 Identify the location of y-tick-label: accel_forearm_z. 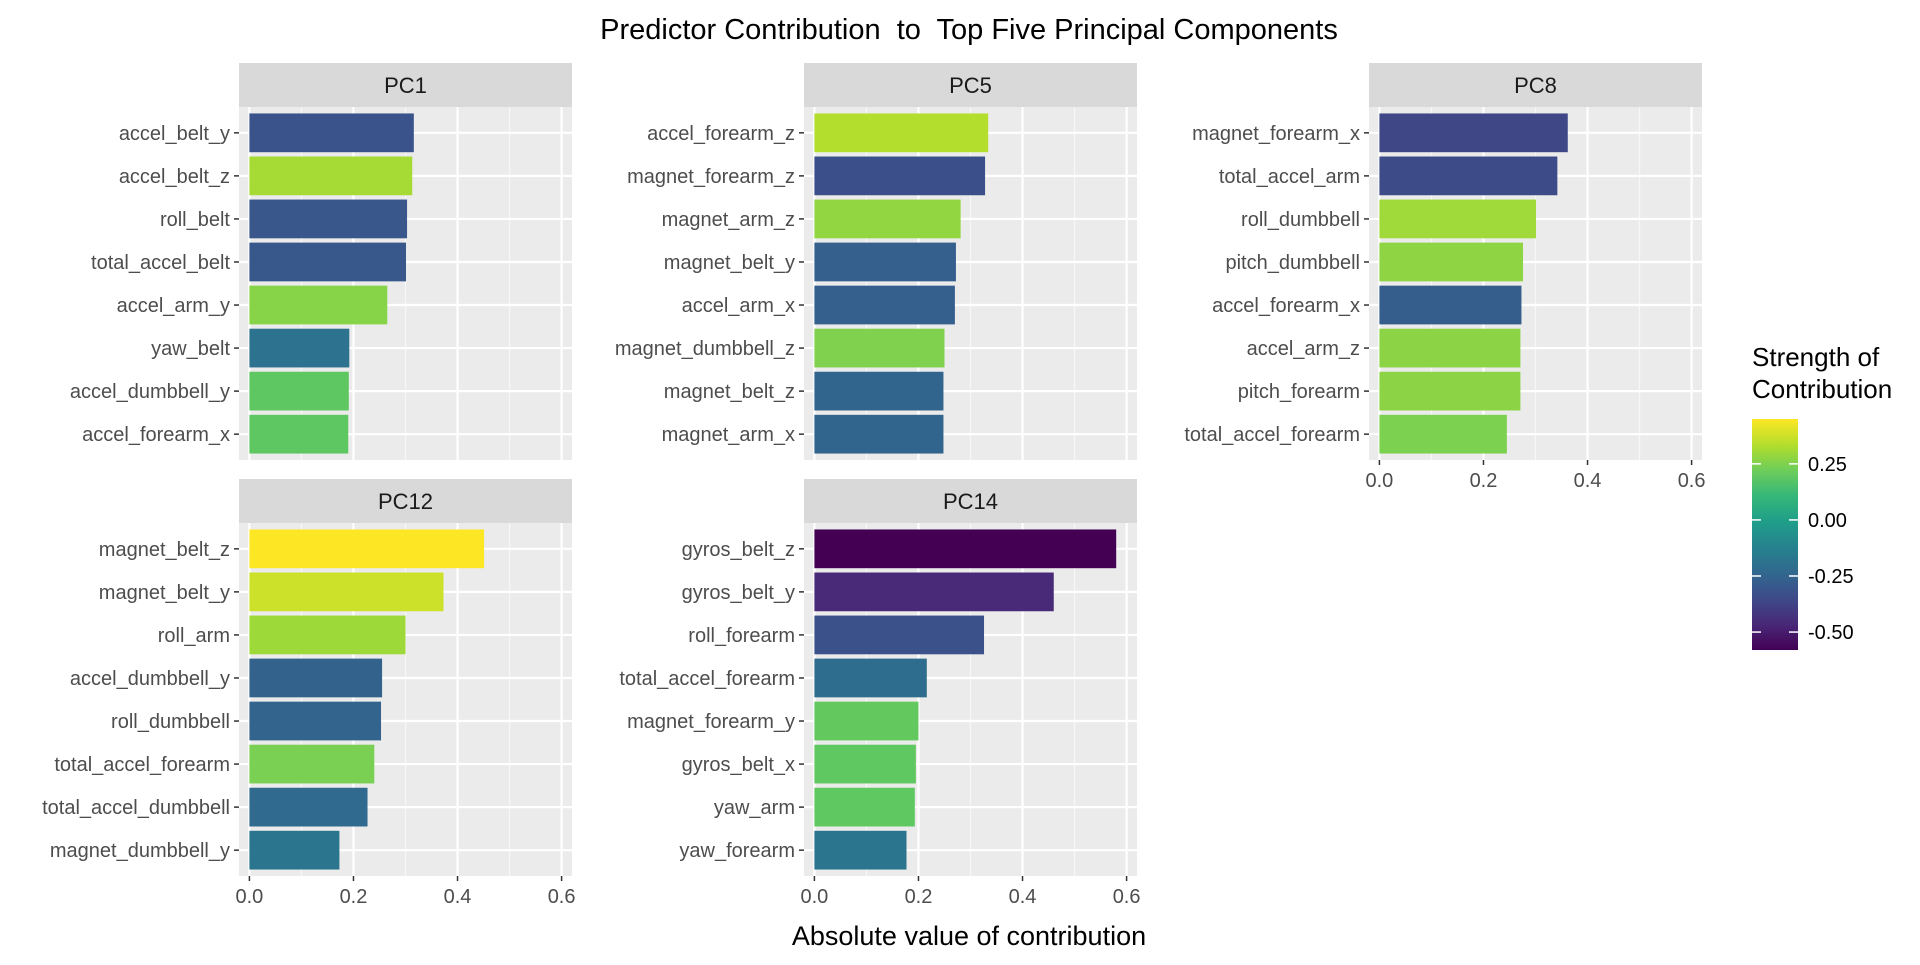
(721, 134).